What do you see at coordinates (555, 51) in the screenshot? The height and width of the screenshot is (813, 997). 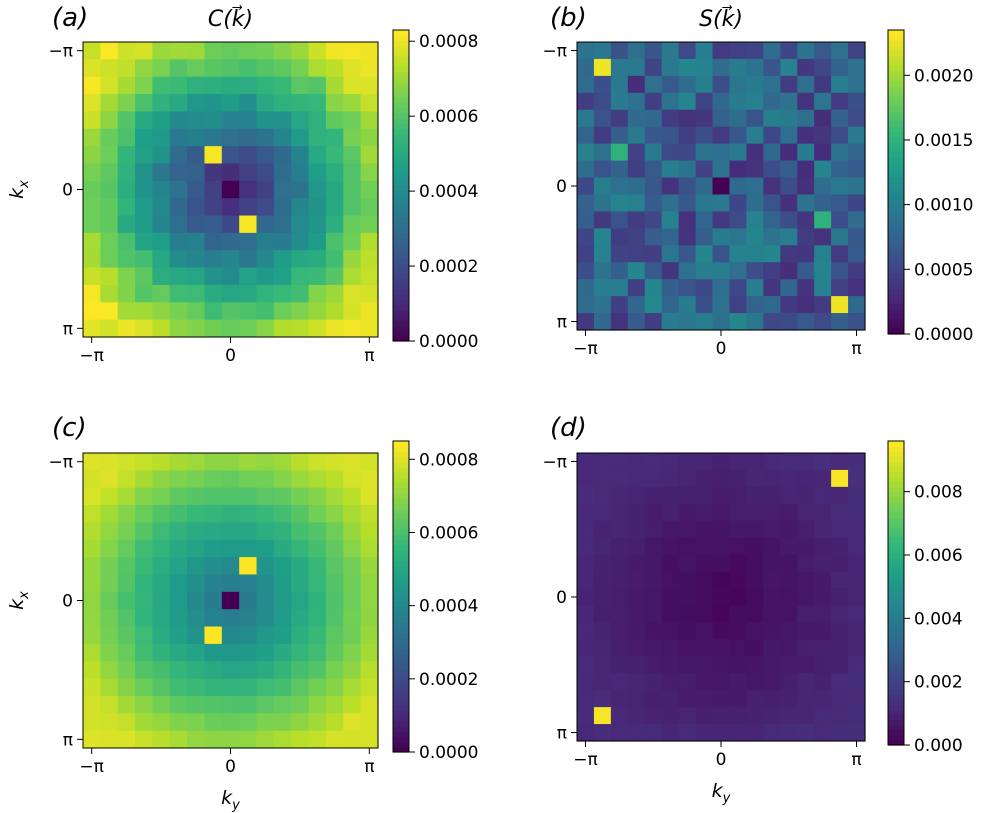 I see `y-tick-label: −π` at bounding box center [555, 51].